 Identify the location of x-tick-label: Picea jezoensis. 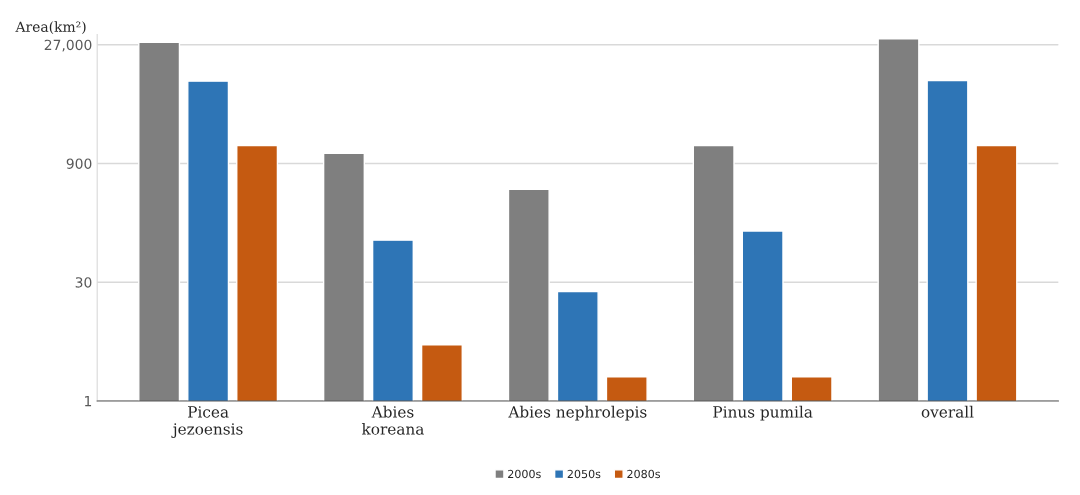
(207, 422).